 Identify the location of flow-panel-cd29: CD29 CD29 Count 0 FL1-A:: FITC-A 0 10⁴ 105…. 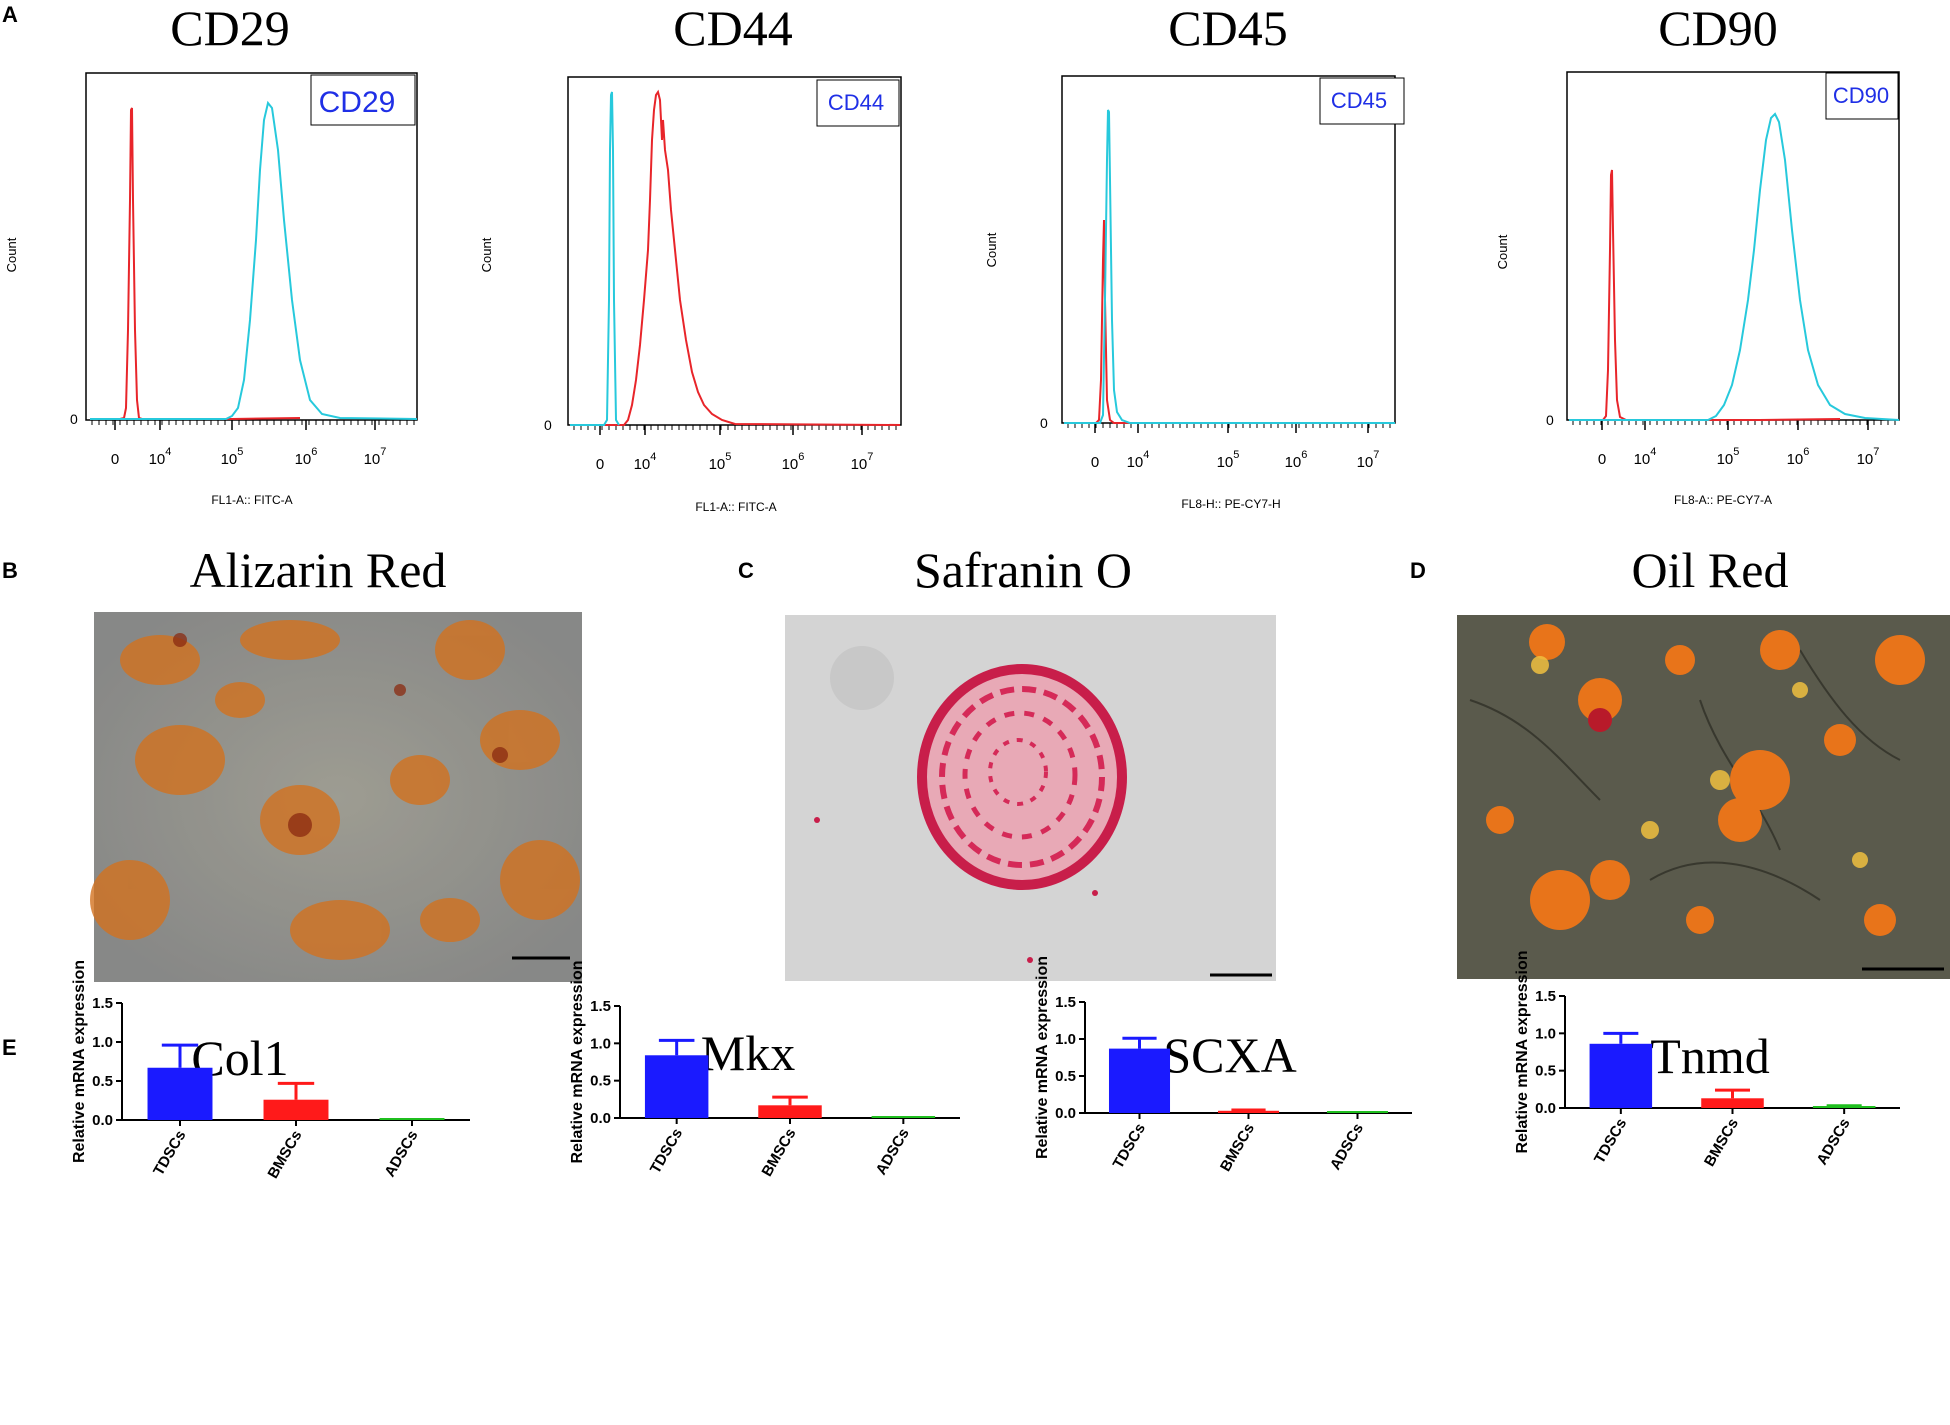
(211, 253).